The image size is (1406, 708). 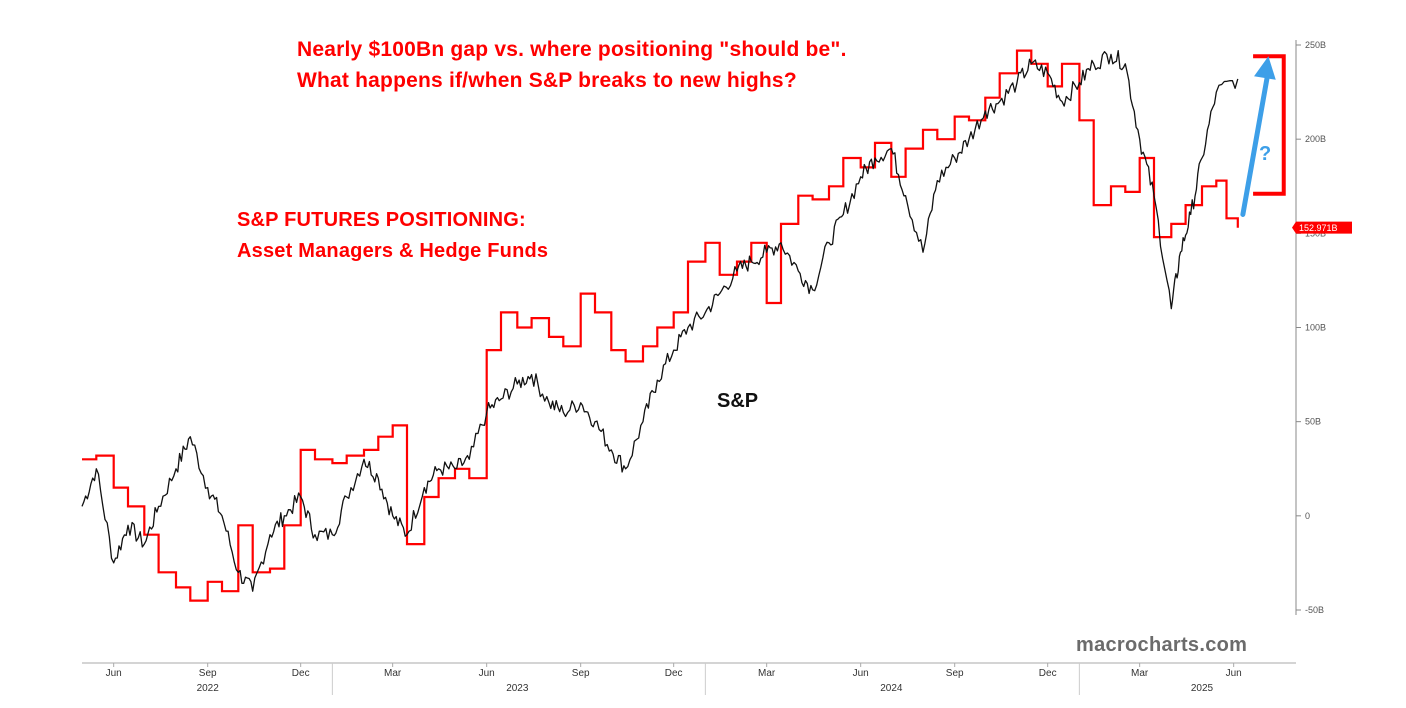 What do you see at coordinates (1314, 610) in the screenshot?
I see `y-tick-label: -50B` at bounding box center [1314, 610].